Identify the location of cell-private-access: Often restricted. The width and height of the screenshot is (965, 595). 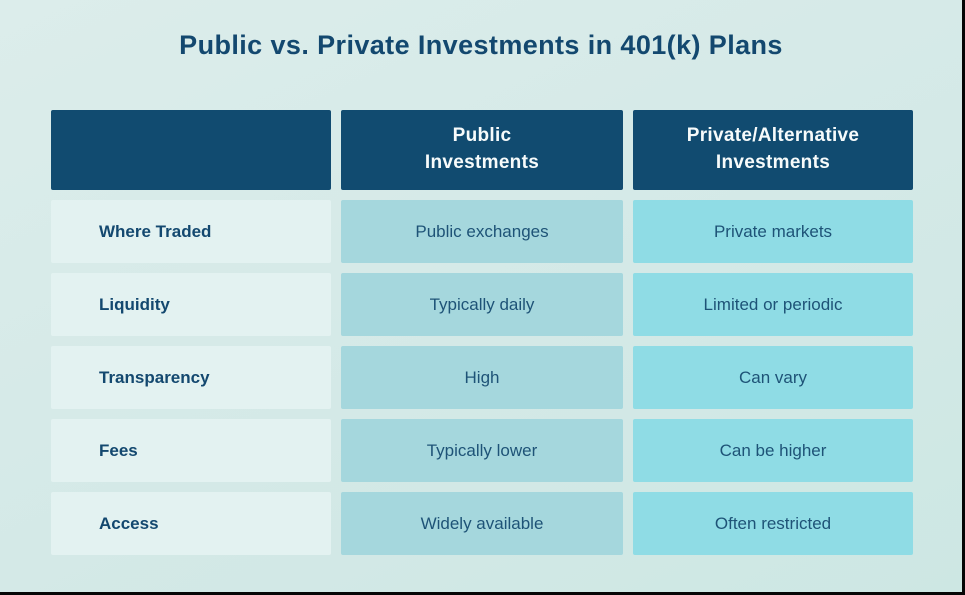
(773, 523).